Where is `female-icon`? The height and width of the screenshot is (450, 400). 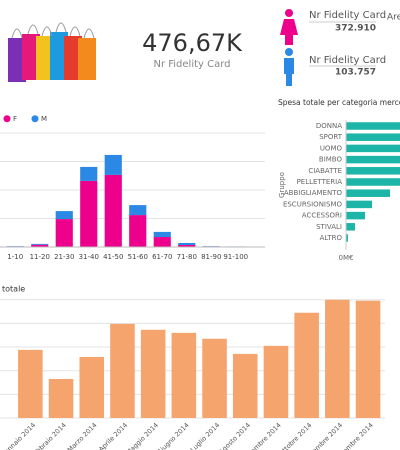 female-icon is located at coordinates (289, 27).